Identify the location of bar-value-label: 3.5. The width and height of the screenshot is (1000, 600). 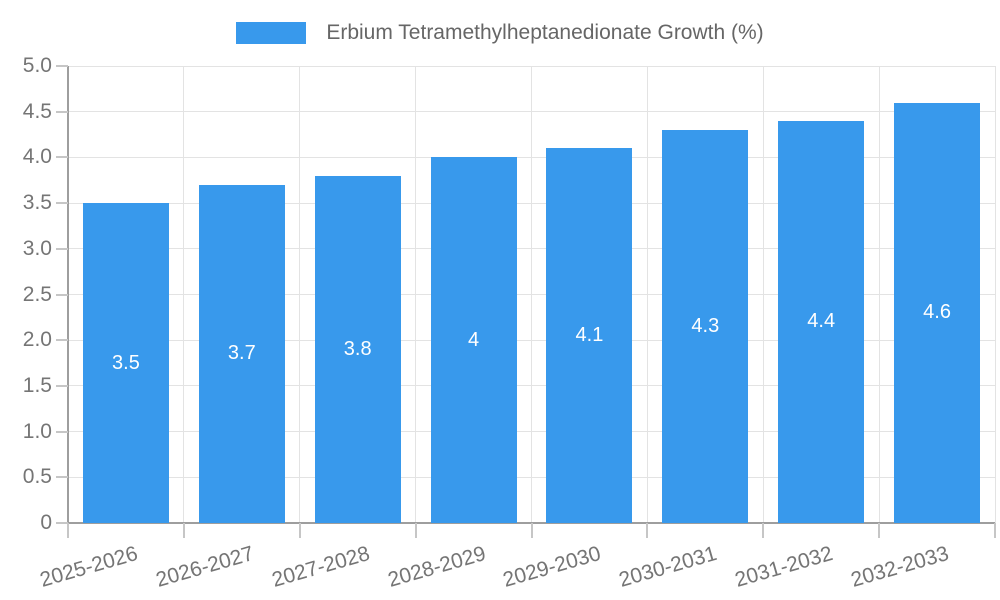
(126, 362).